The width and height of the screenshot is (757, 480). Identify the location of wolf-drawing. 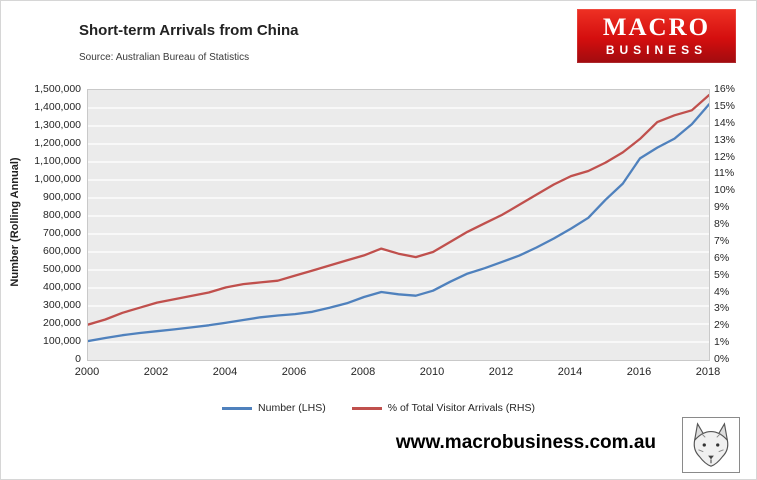
(711, 444).